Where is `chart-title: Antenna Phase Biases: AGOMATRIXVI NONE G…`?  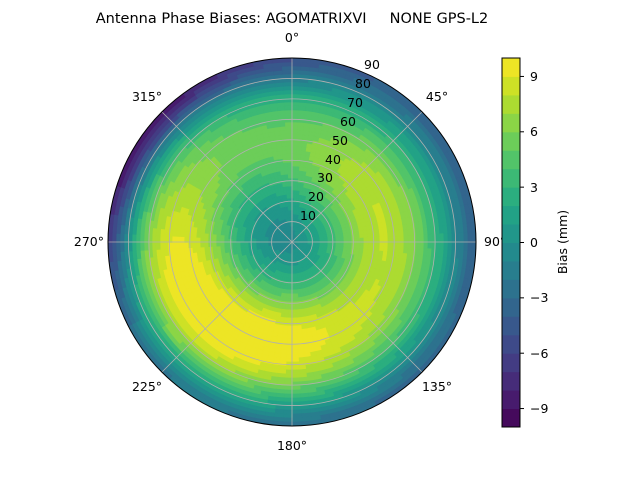 chart-title: Antenna Phase Biases: AGOMATRIXVI NONE G… is located at coordinates (292, 19).